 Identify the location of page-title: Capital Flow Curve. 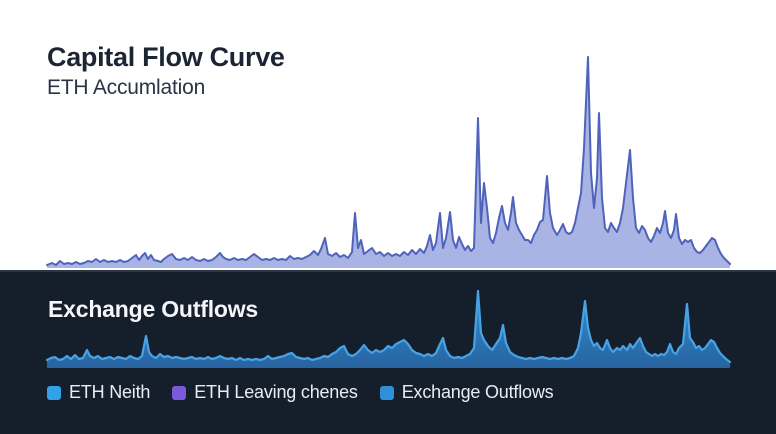
(166, 57).